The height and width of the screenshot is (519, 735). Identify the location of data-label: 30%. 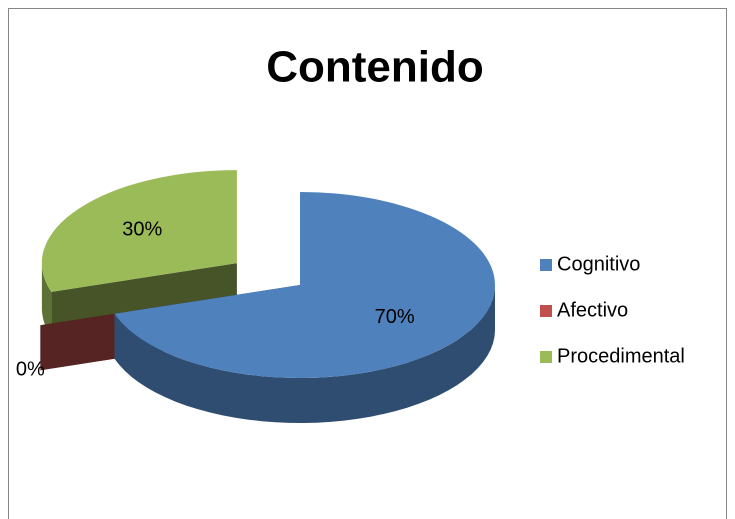
(142, 230).